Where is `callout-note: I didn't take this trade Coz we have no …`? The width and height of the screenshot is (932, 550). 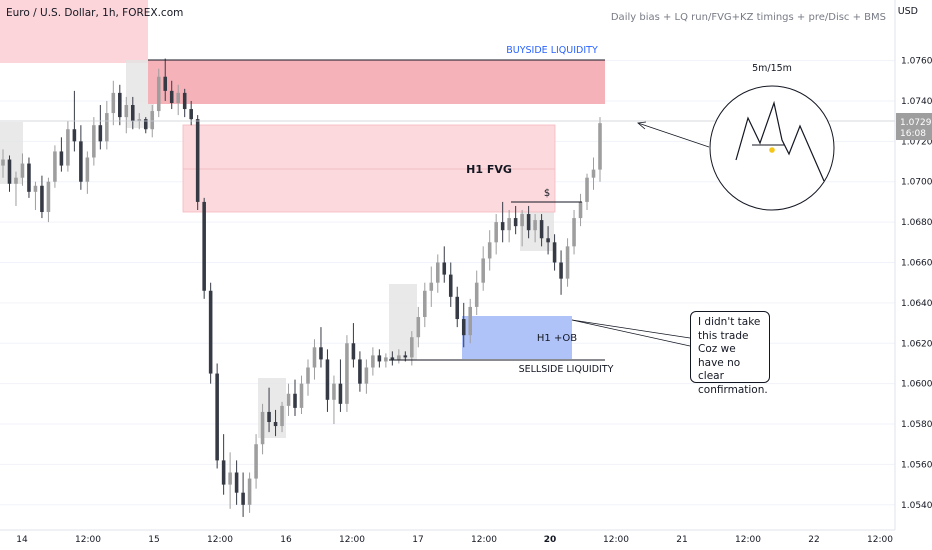 callout-note: I didn't take this trade Coz we have no … is located at coordinates (730, 353).